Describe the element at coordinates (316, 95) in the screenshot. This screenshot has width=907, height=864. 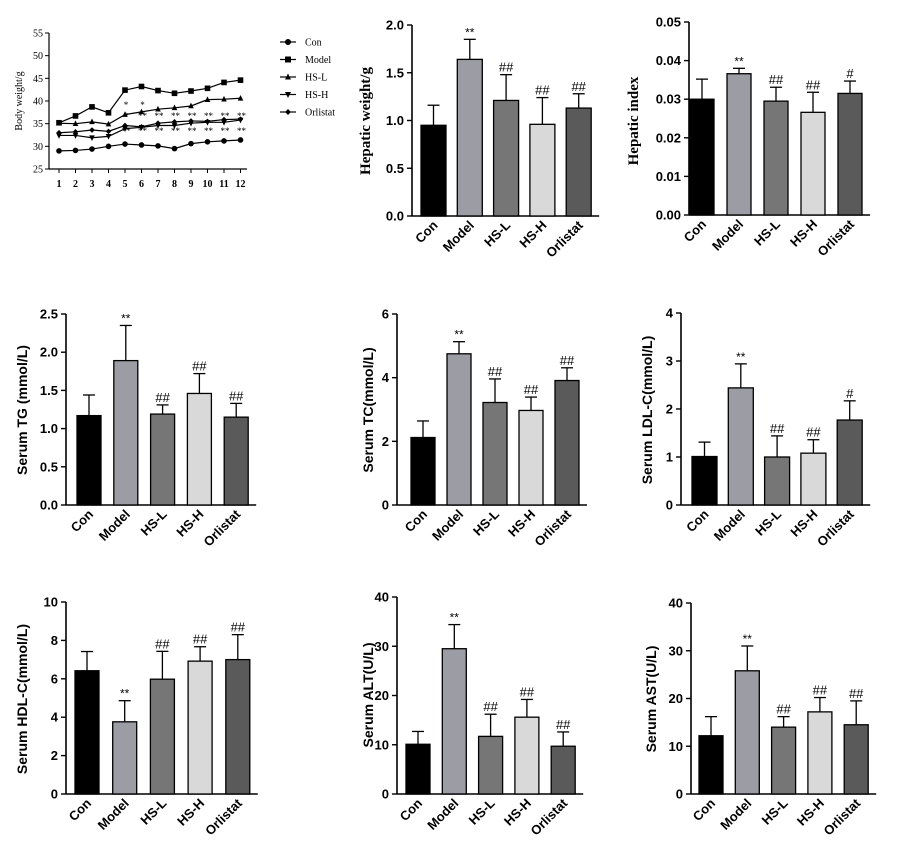
I see `legend-label: HS-H` at that location.